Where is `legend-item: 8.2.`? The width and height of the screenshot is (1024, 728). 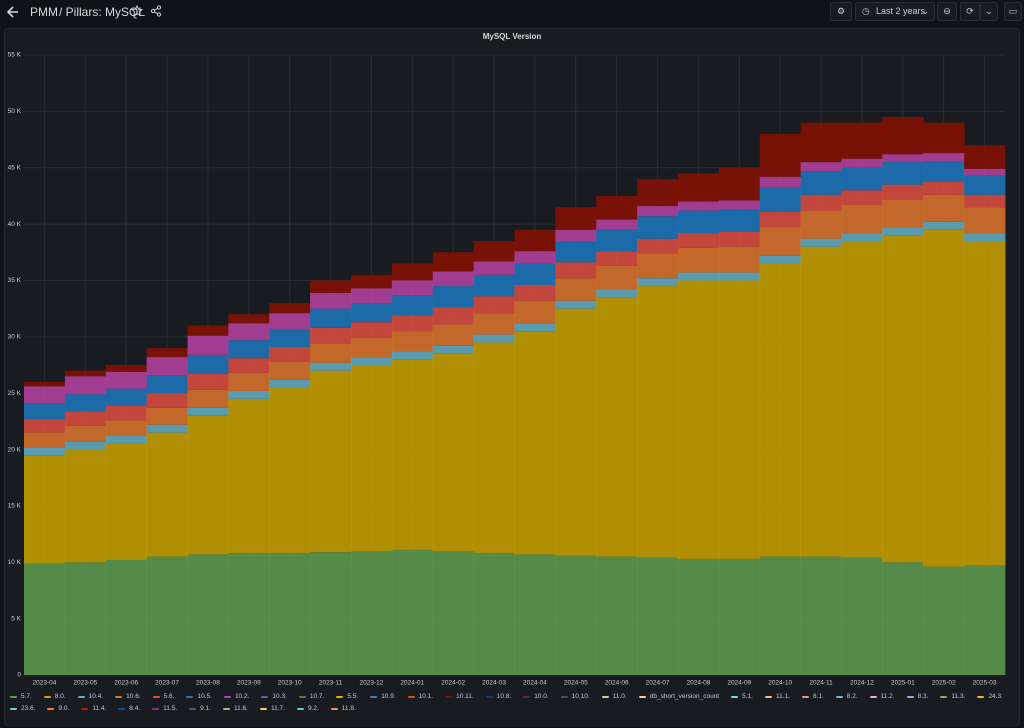
legend-item: 8.2. is located at coordinates (846, 696).